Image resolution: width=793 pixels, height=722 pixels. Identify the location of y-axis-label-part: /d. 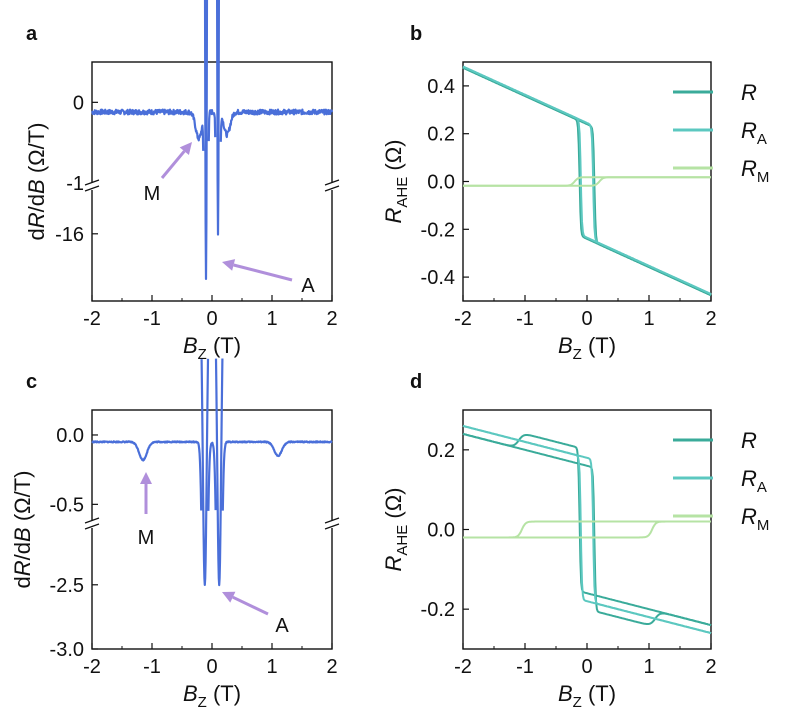
(22, 551).